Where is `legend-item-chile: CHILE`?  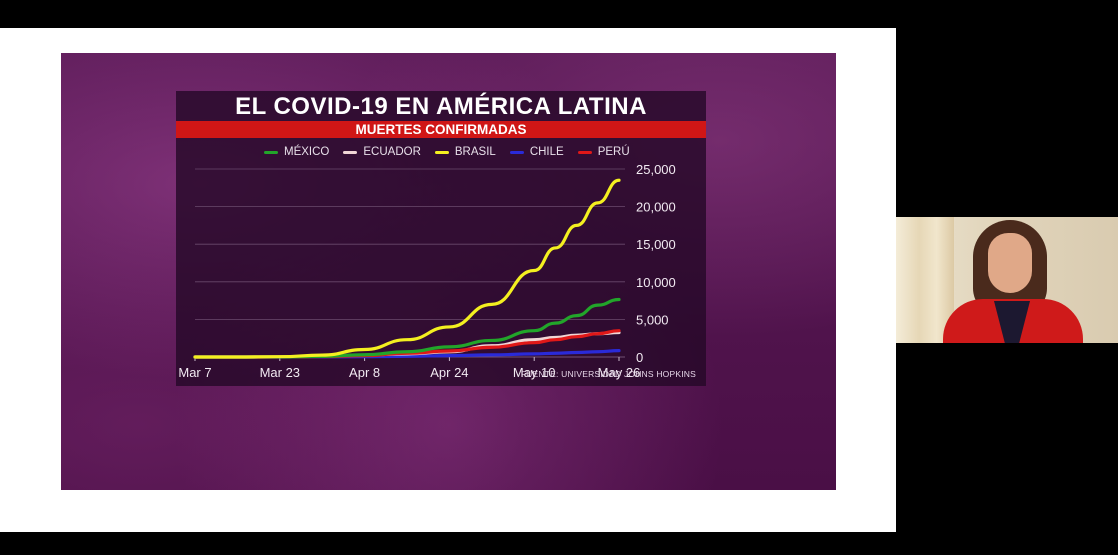
legend-item-chile: CHILE is located at coordinates (536, 152).